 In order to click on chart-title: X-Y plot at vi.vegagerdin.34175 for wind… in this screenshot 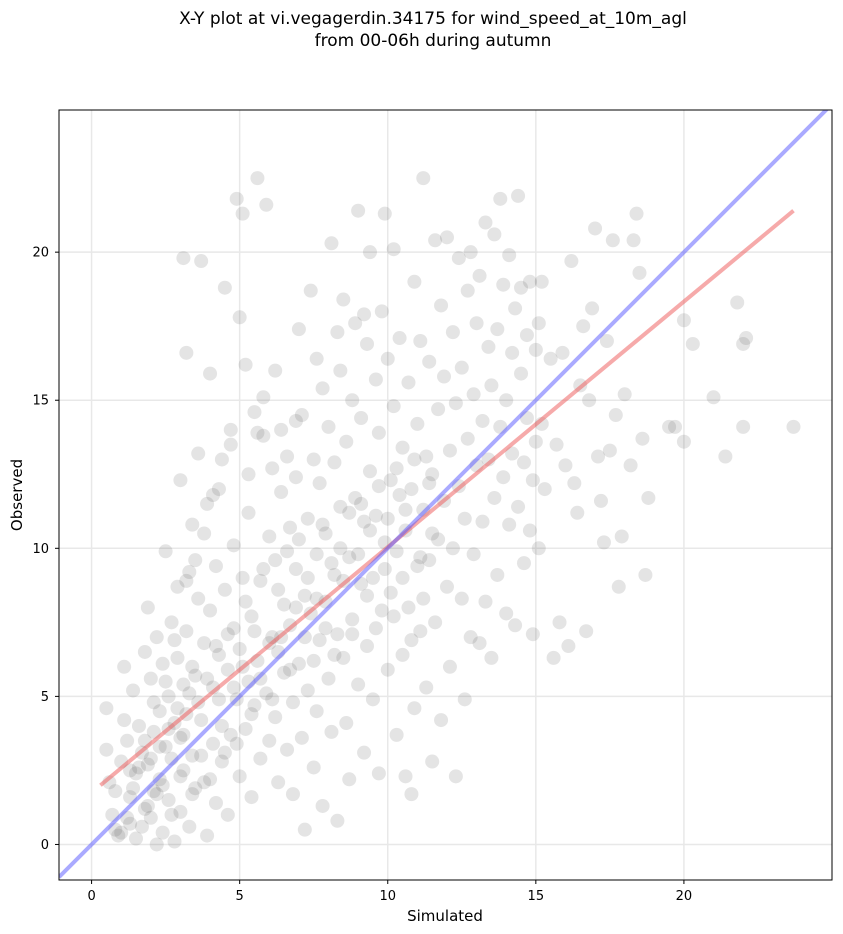, I will do `click(433, 30)`.